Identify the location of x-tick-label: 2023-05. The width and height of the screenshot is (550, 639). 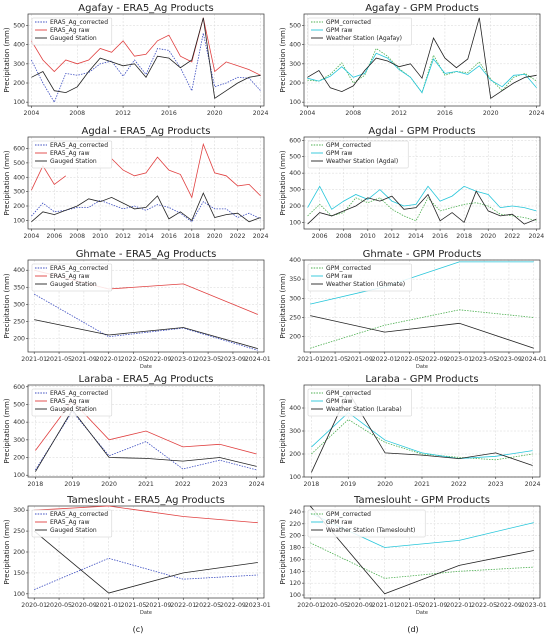
(208, 359).